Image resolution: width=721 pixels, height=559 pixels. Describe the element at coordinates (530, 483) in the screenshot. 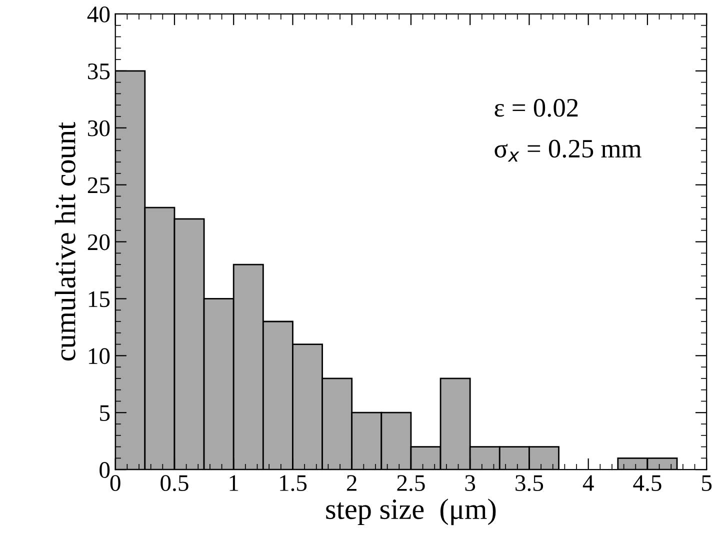

I see `x-tick-label: 3.5` at that location.